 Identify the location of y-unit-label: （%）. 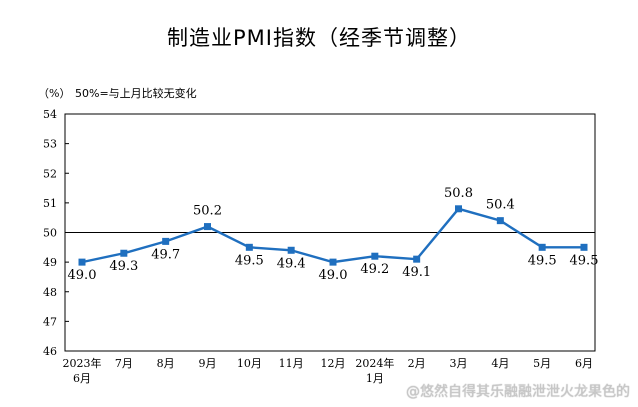
(54, 93).